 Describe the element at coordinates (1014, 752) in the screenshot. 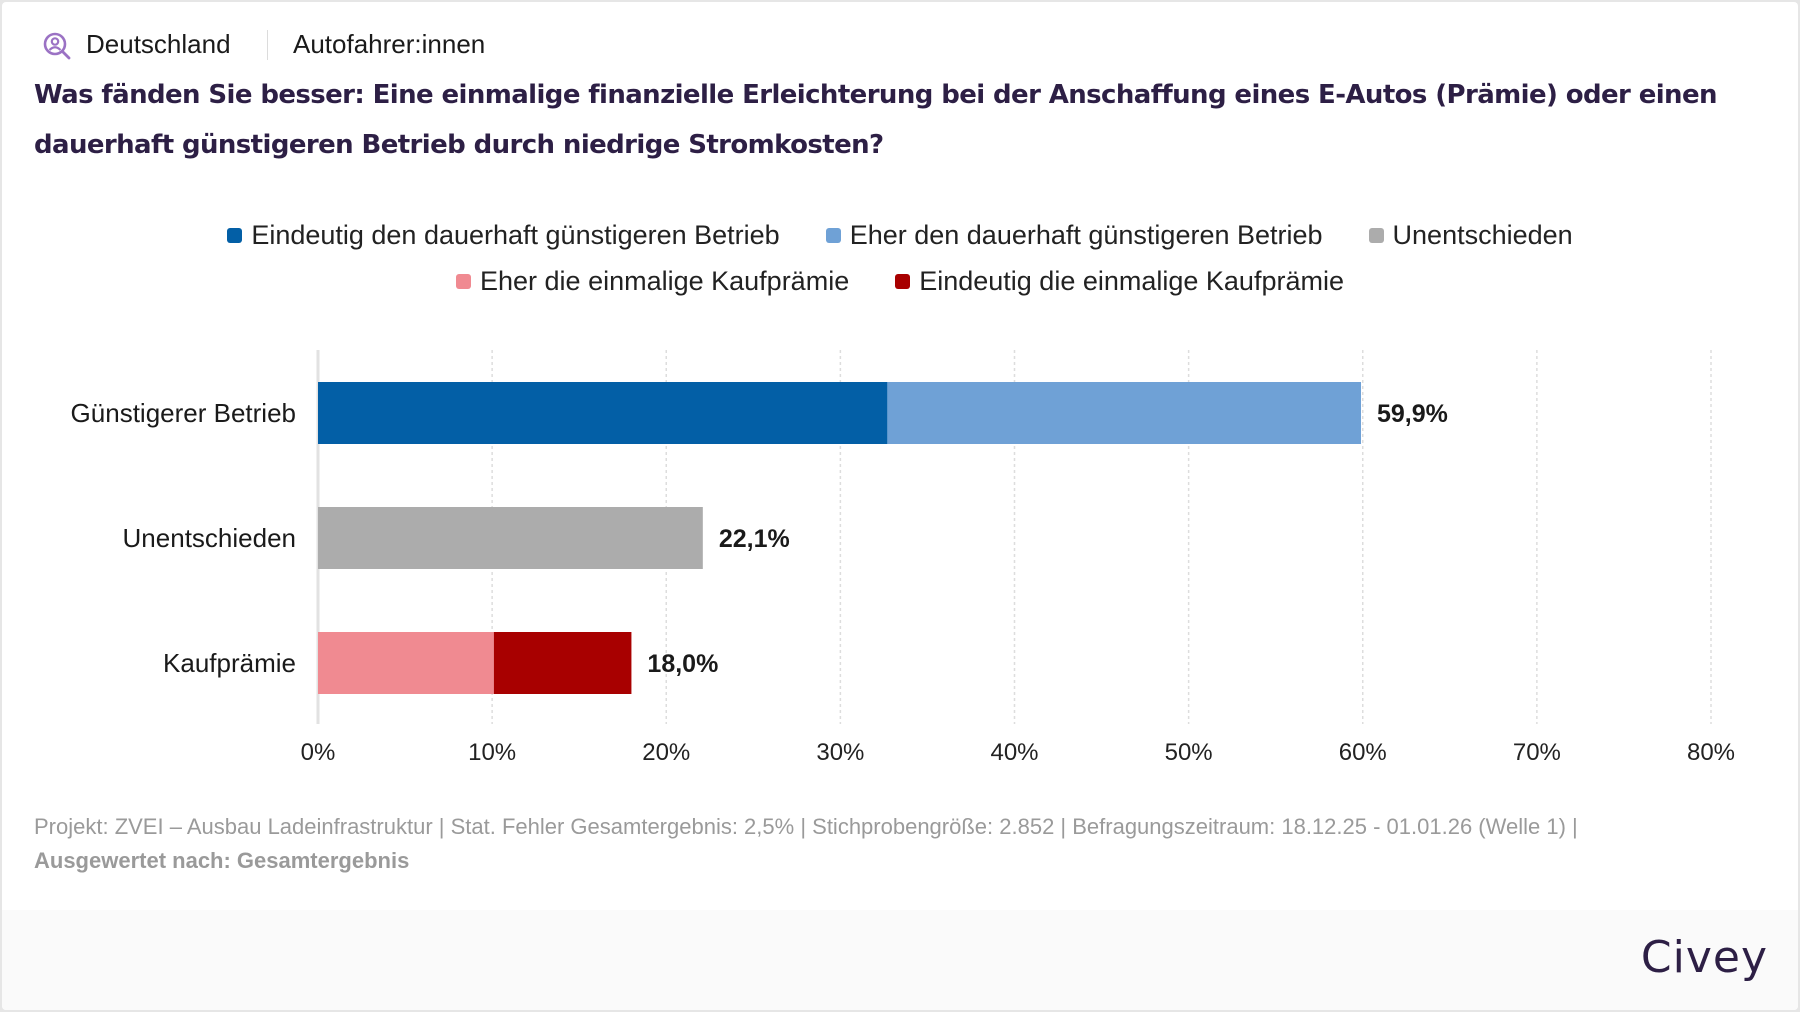

I see `x-tick-label: 40%` at that location.